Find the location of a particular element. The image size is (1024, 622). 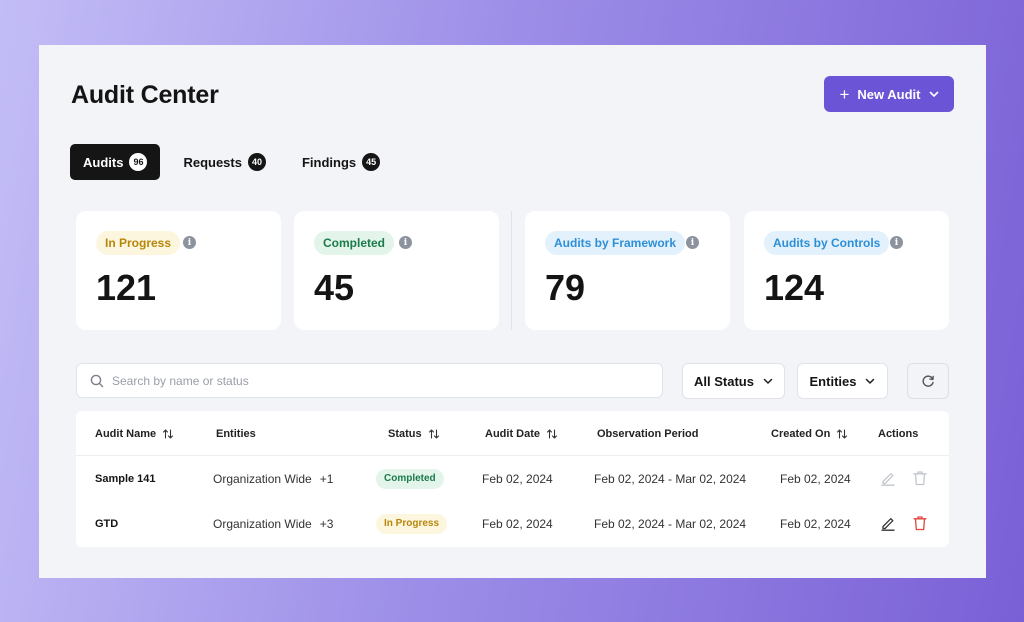

tab-audits: Audits 96 is located at coordinates (115, 162).